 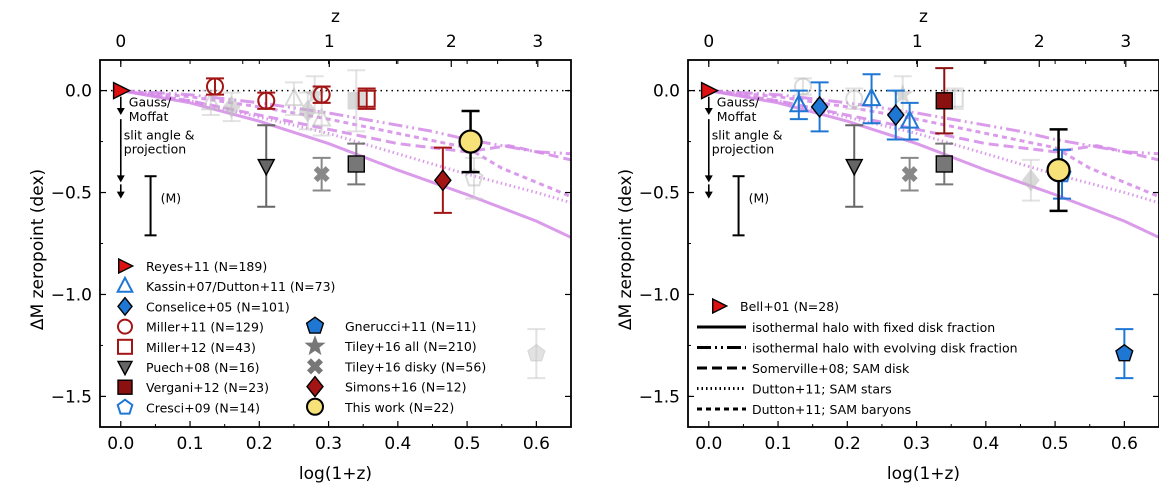 I want to click on x-tick-label: 0.4, so click(x=985, y=444).